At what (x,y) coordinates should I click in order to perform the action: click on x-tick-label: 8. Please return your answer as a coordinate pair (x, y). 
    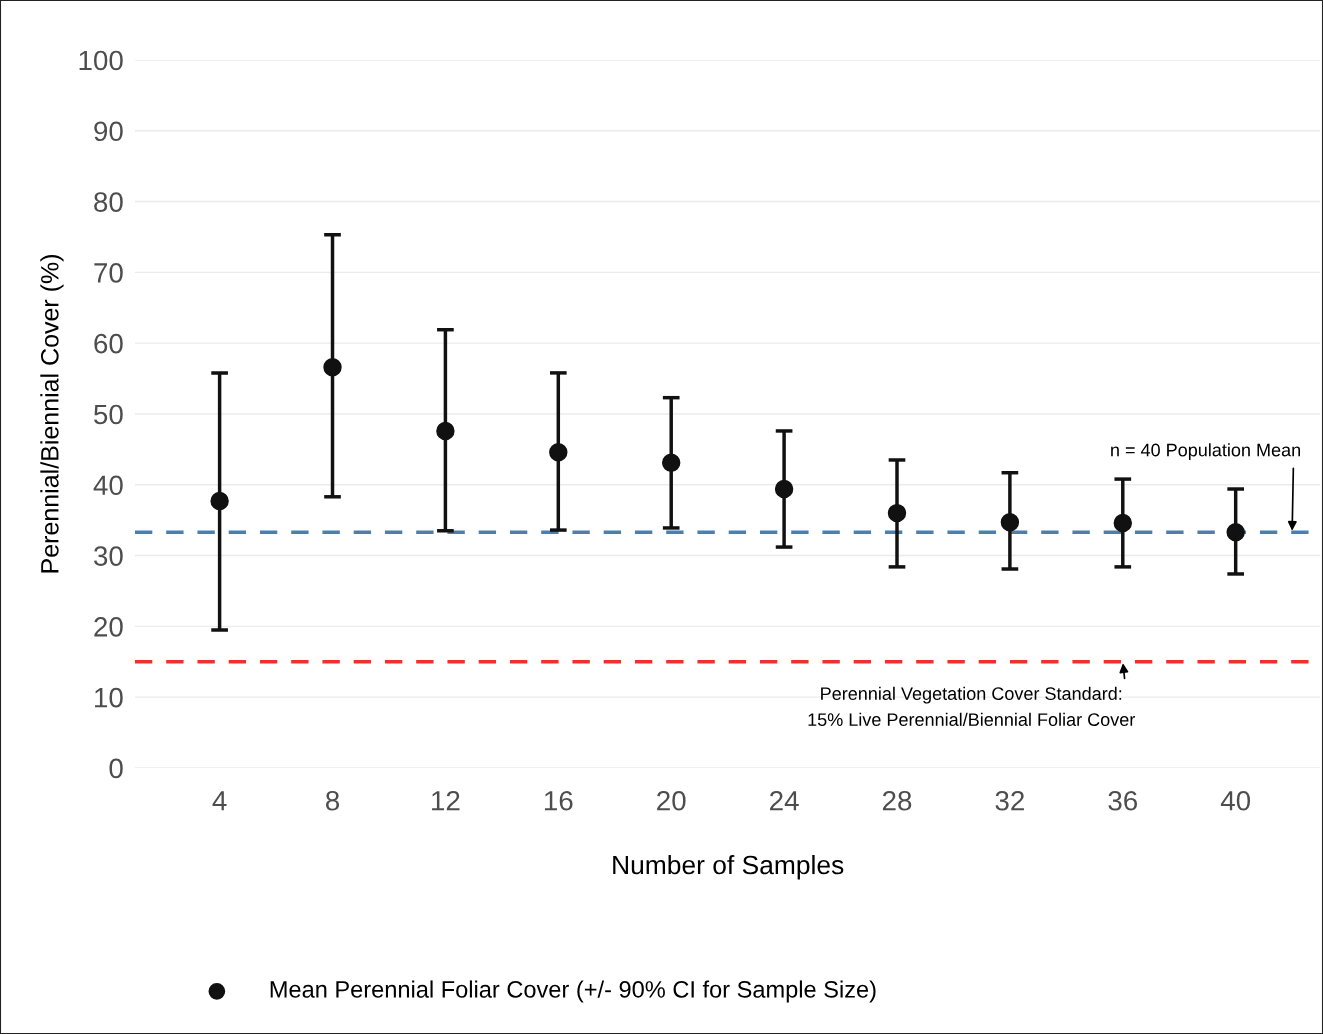
    Looking at the image, I should click on (333, 800).